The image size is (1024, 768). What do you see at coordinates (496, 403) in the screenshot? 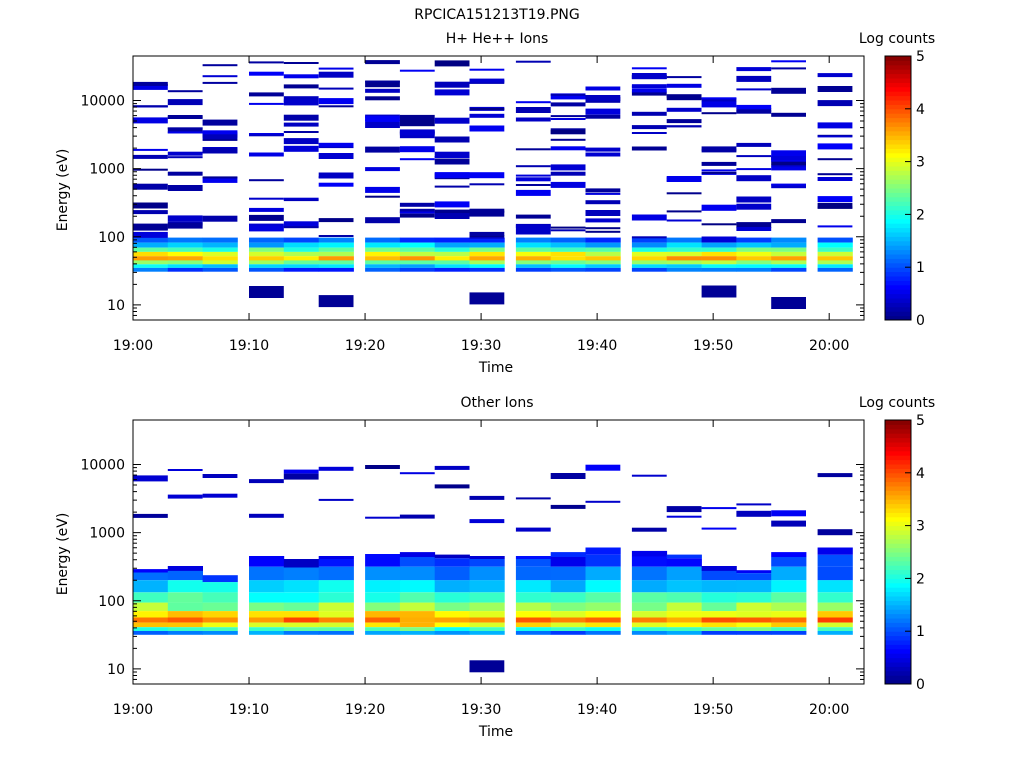
I see `panel-title: Other Ions` at bounding box center [496, 403].